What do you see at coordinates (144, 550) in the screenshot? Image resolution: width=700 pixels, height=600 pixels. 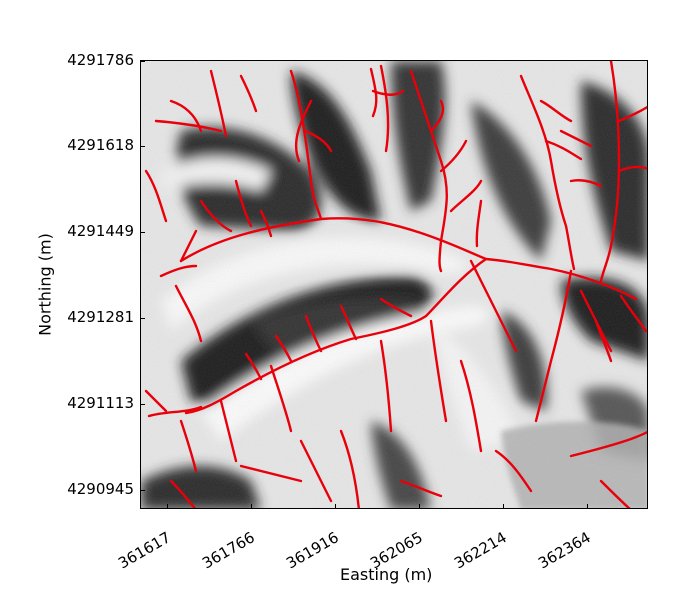 I see `x-tick-label: 361617` at bounding box center [144, 550].